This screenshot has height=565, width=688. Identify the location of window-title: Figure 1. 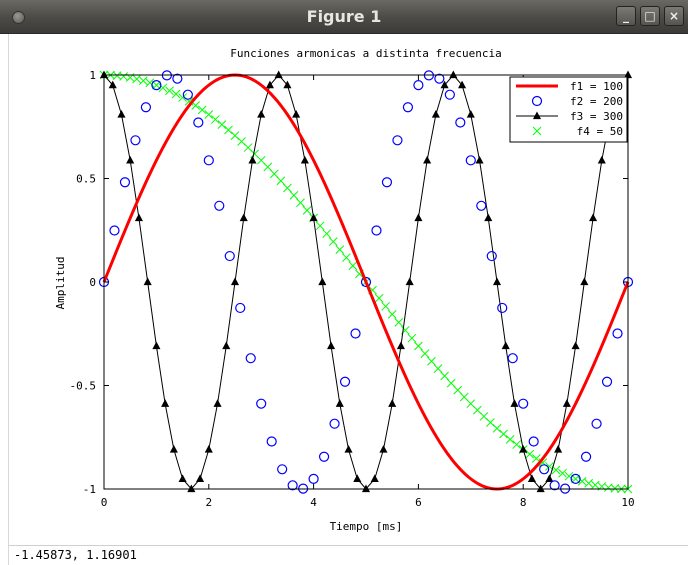
(344, 16).